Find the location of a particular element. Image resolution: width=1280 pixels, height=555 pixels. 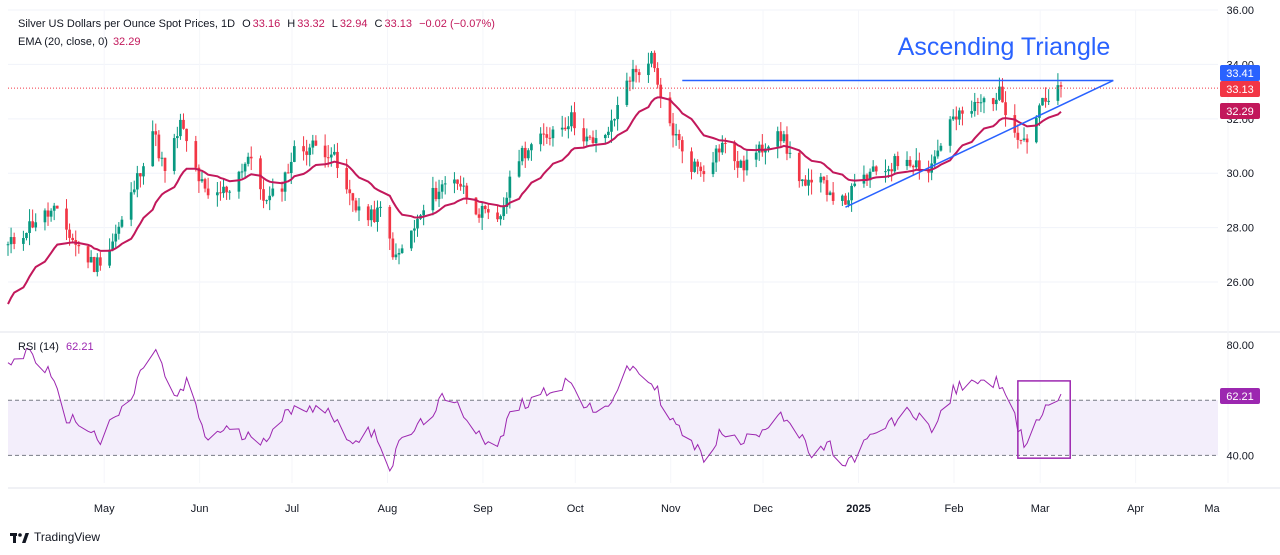

rsi-band is located at coordinates (613, 428).